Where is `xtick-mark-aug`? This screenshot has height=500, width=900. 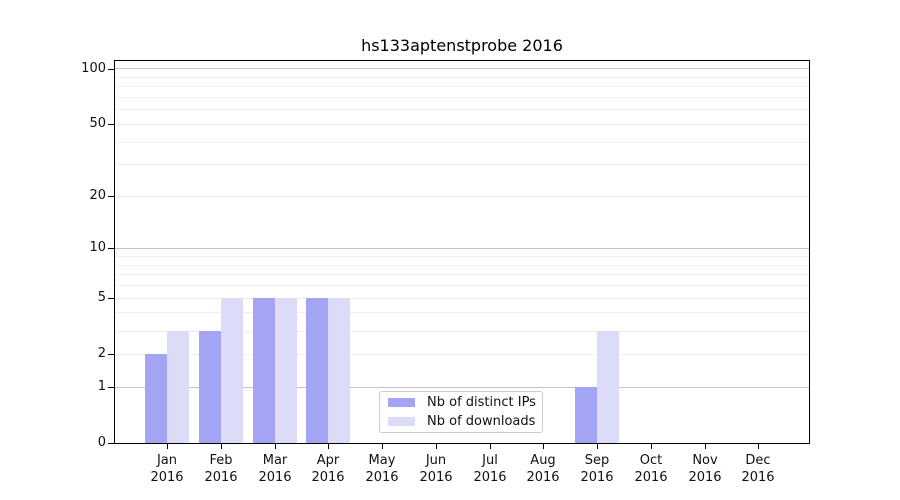
xtick-mark-aug is located at coordinates (543, 446).